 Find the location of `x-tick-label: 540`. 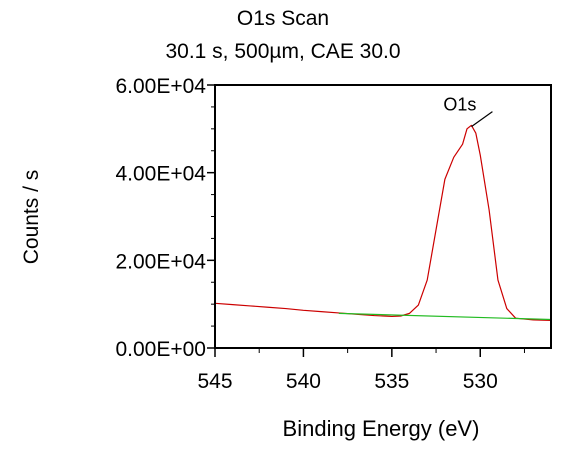

x-tick-label: 540 is located at coordinates (303, 381).